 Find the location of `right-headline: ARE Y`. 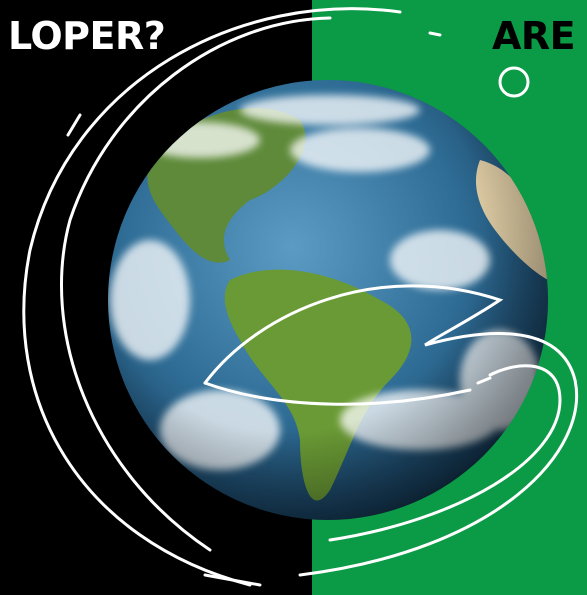

right-headline: ARE Y is located at coordinates (539, 36).